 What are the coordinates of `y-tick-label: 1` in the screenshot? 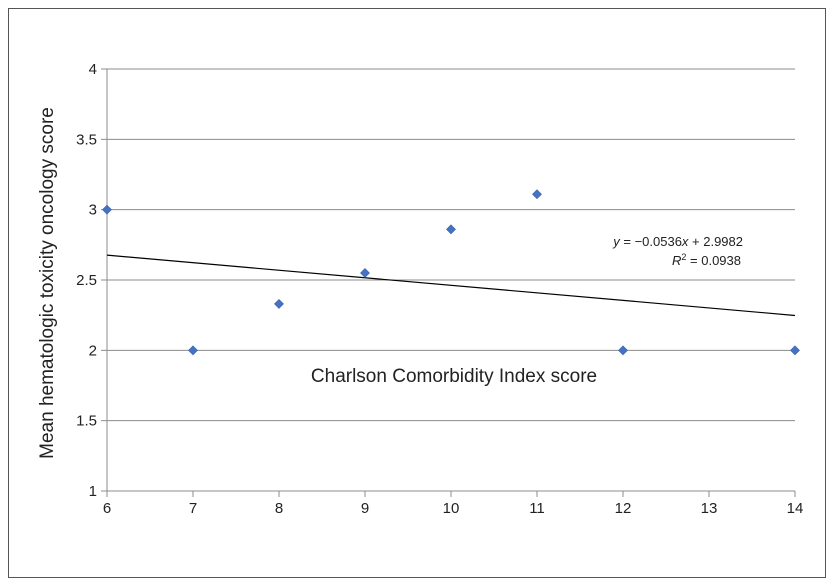 It's located at (93, 491).